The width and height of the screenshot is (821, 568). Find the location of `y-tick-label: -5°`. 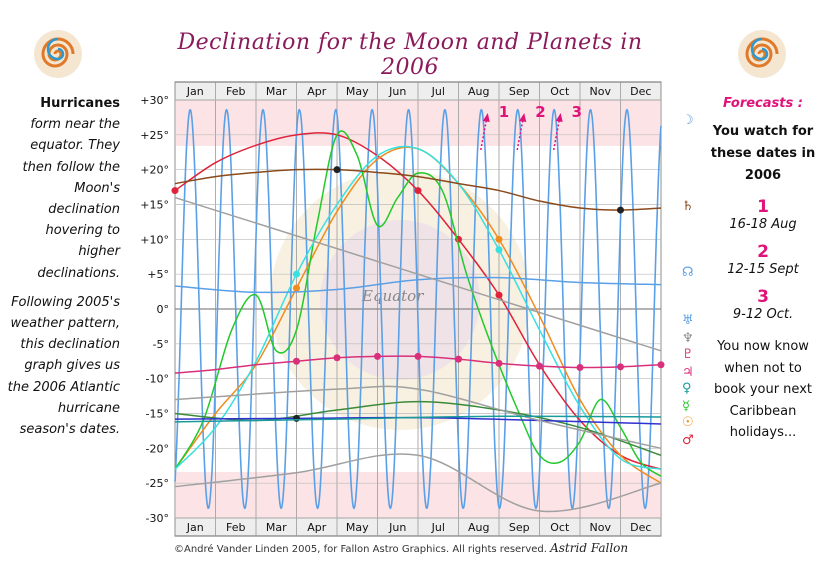

y-tick-label: -5° is located at coordinates (161, 344).